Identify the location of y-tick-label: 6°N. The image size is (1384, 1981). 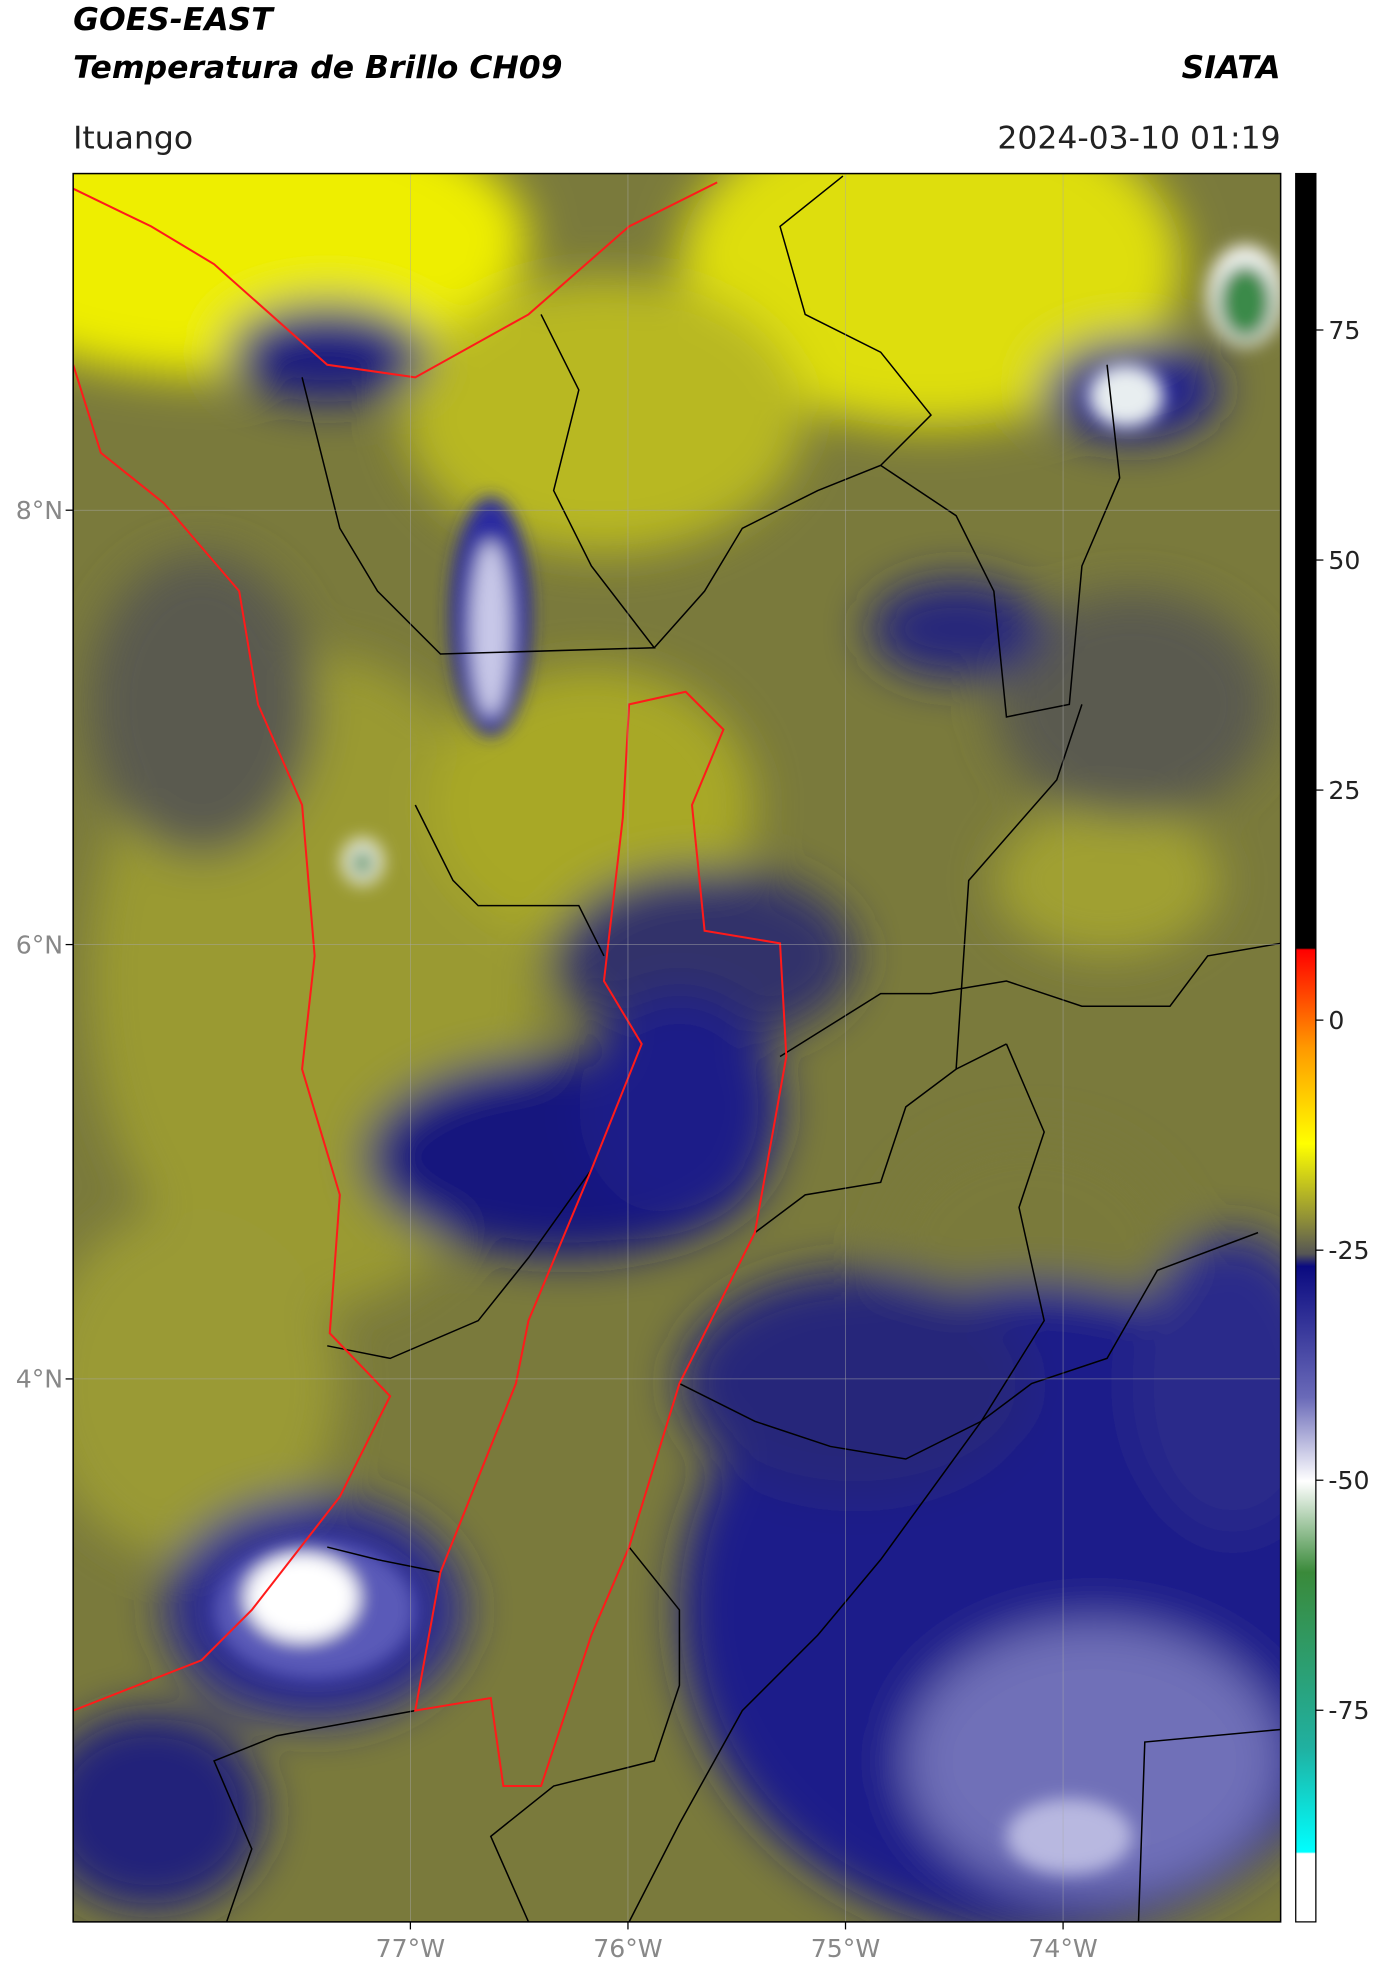
(39, 944).